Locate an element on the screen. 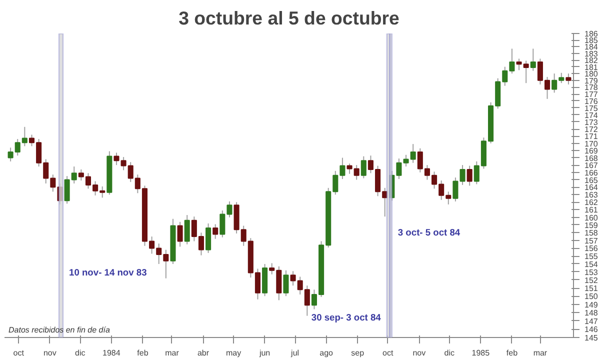  x-tick-label: 1984 is located at coordinates (111, 353).